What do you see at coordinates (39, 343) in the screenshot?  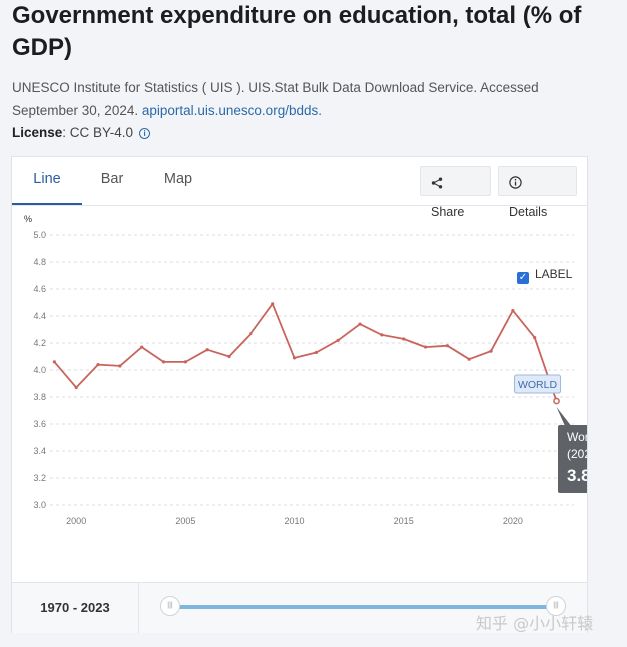 I see `y-tick-label: 4.2` at bounding box center [39, 343].